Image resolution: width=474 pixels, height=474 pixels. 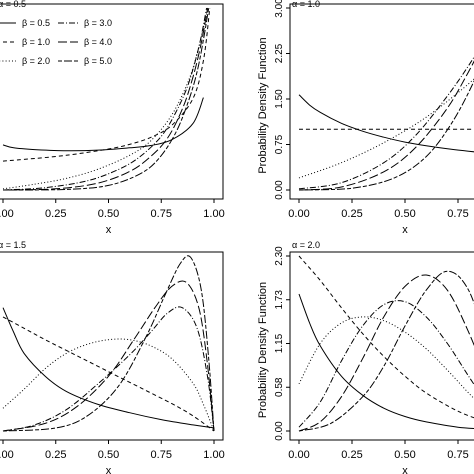 I want to click on legend-label: β = 4.0, so click(x=98, y=42).